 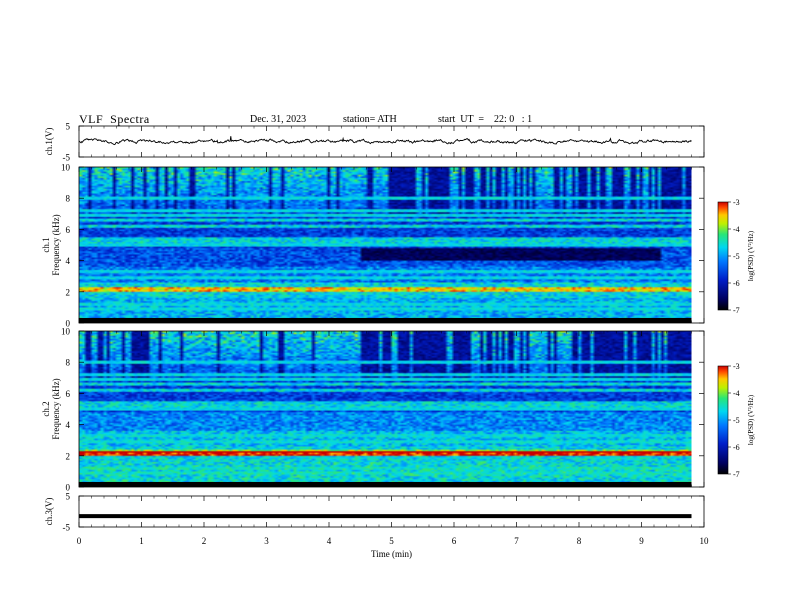 What do you see at coordinates (736, 283) in the screenshot?
I see `ch1-colorbar-tick-label: -6` at bounding box center [736, 283].